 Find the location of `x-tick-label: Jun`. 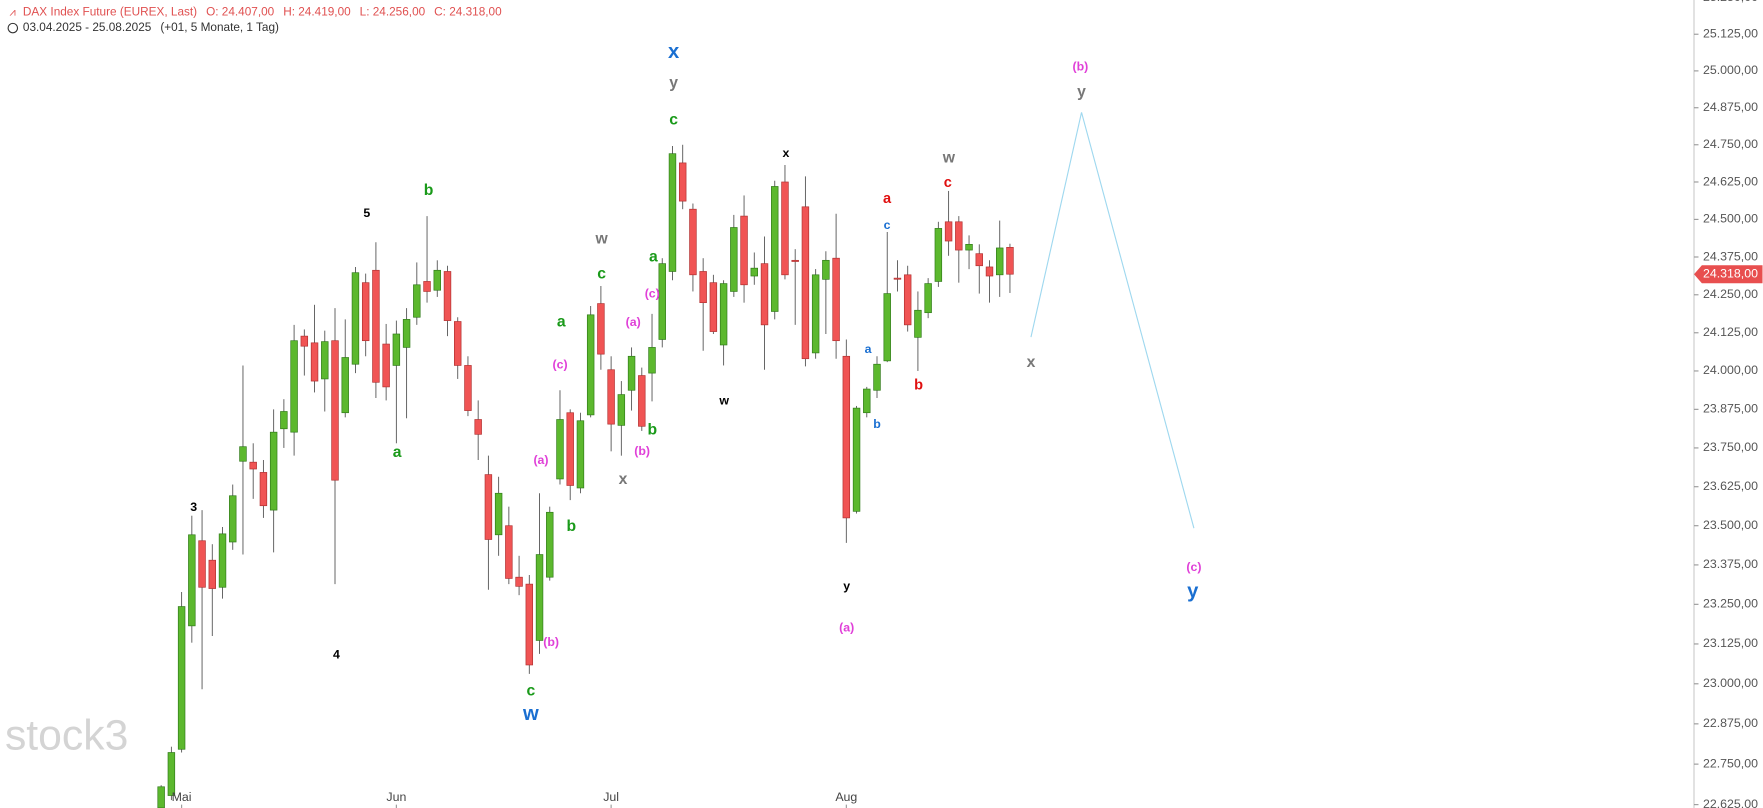

x-tick-label: Jun is located at coordinates (396, 797).